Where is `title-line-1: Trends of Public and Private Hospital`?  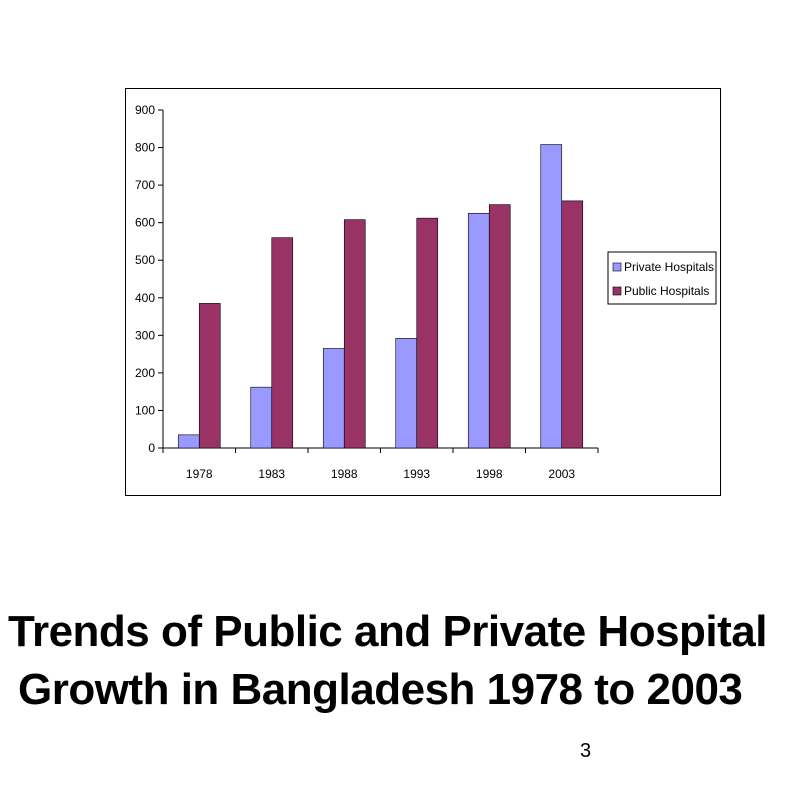
title-line-1: Trends of Public and Private Hospital is located at coordinates (388, 631).